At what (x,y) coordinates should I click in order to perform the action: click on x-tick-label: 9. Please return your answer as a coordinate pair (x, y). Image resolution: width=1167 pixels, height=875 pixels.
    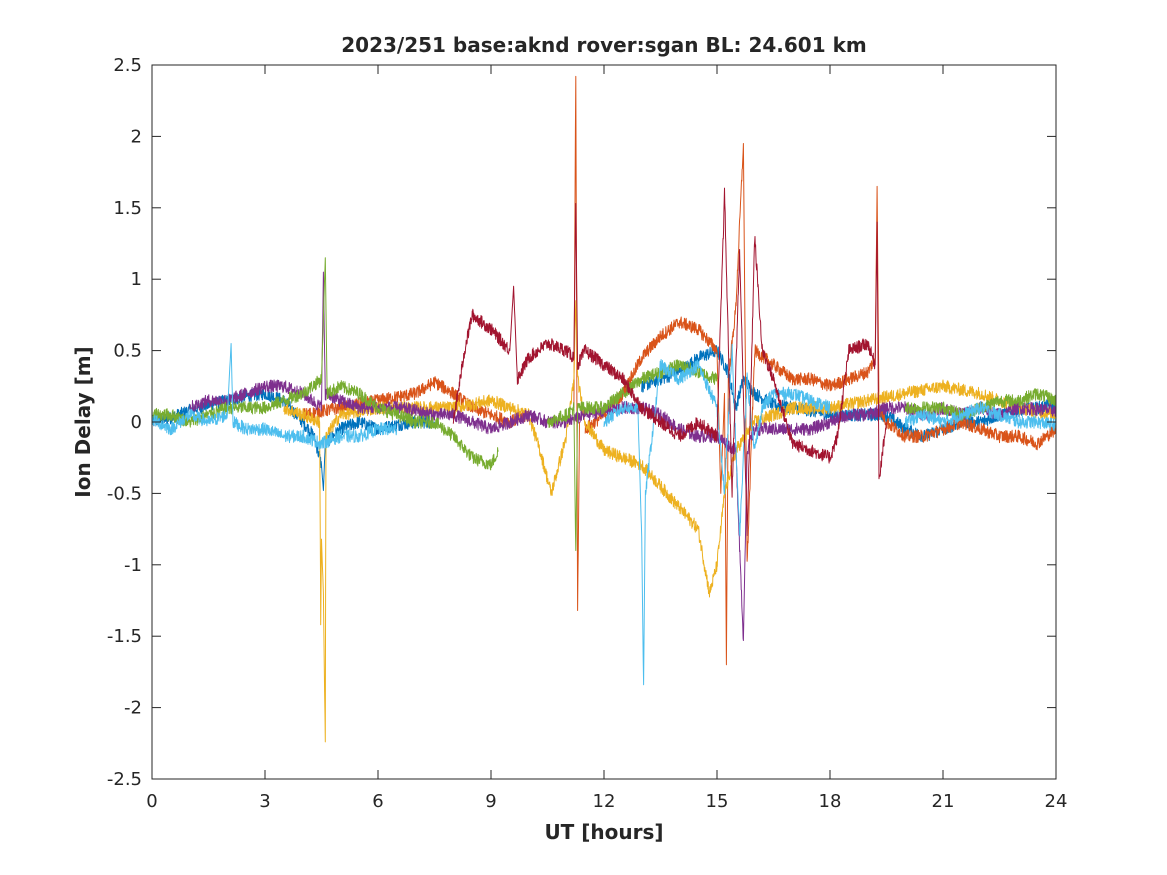
    Looking at the image, I should click on (490, 801).